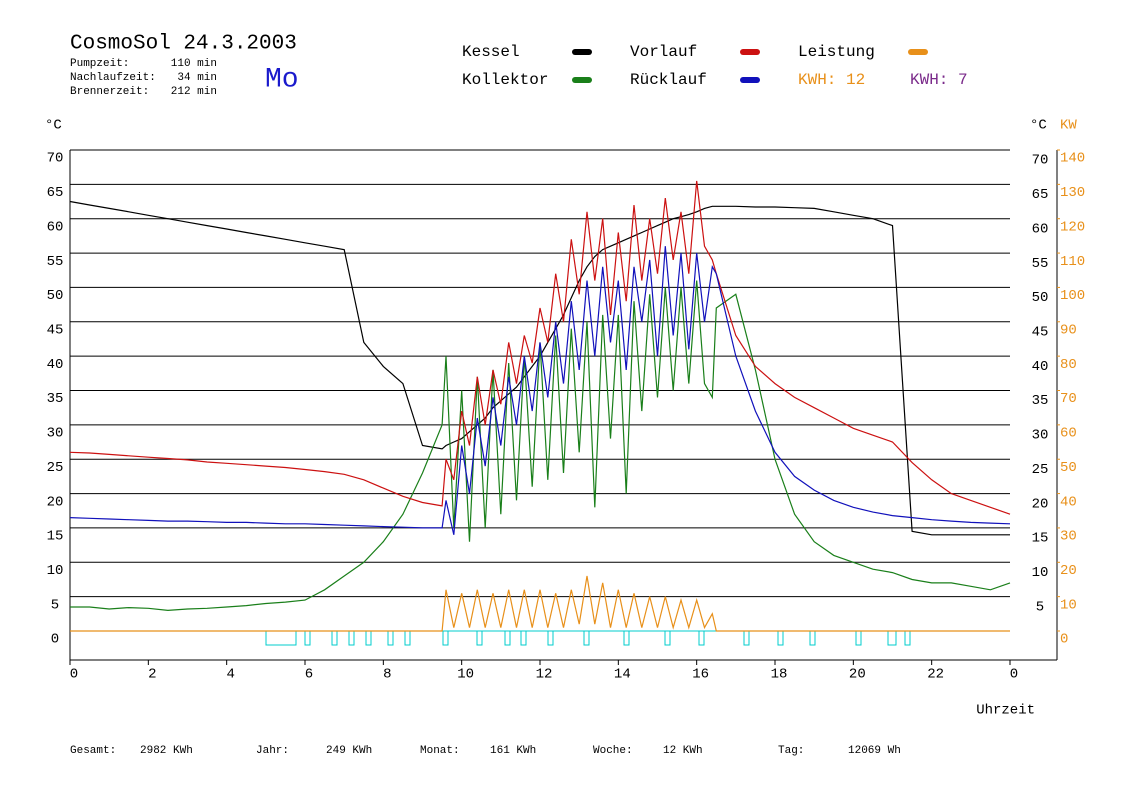 The height and width of the screenshot is (812, 1148). I want to click on y-tick-label: 25, so click(55, 468).